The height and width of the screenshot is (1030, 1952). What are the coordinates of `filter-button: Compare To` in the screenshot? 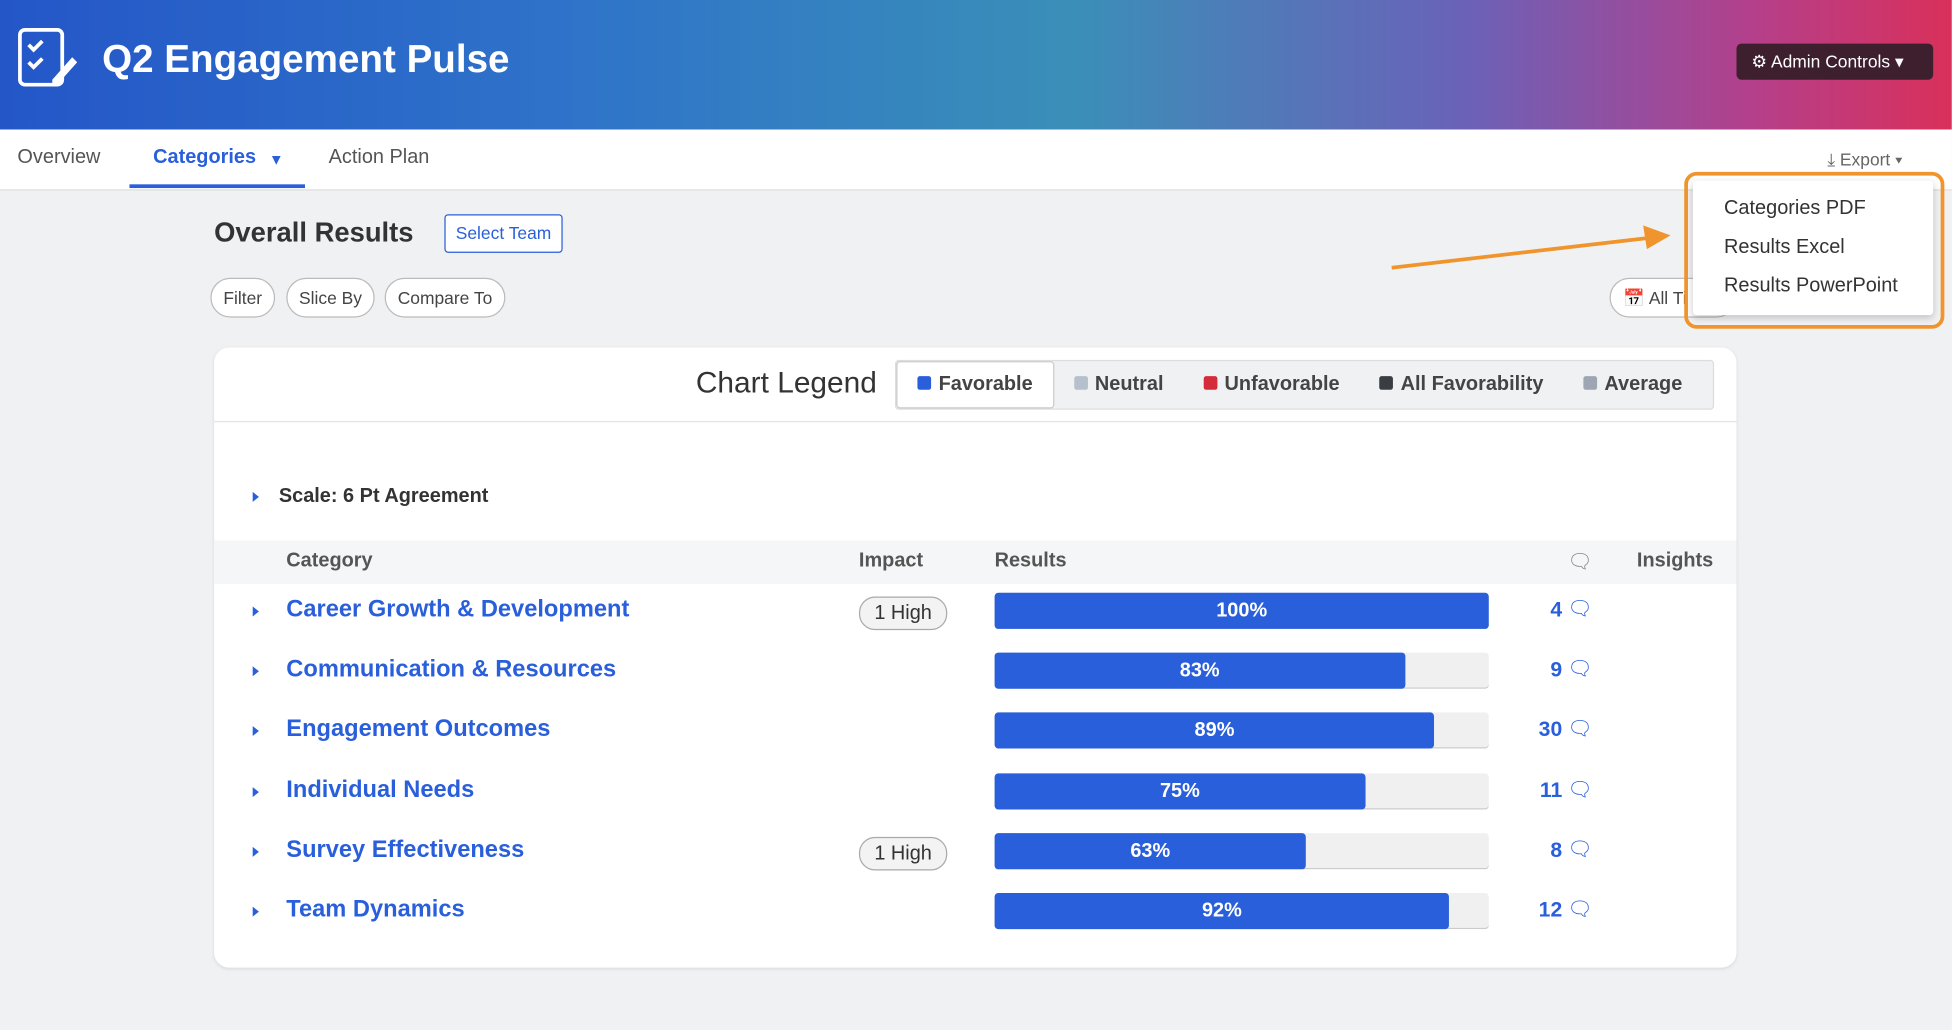 It's located at (445, 297).